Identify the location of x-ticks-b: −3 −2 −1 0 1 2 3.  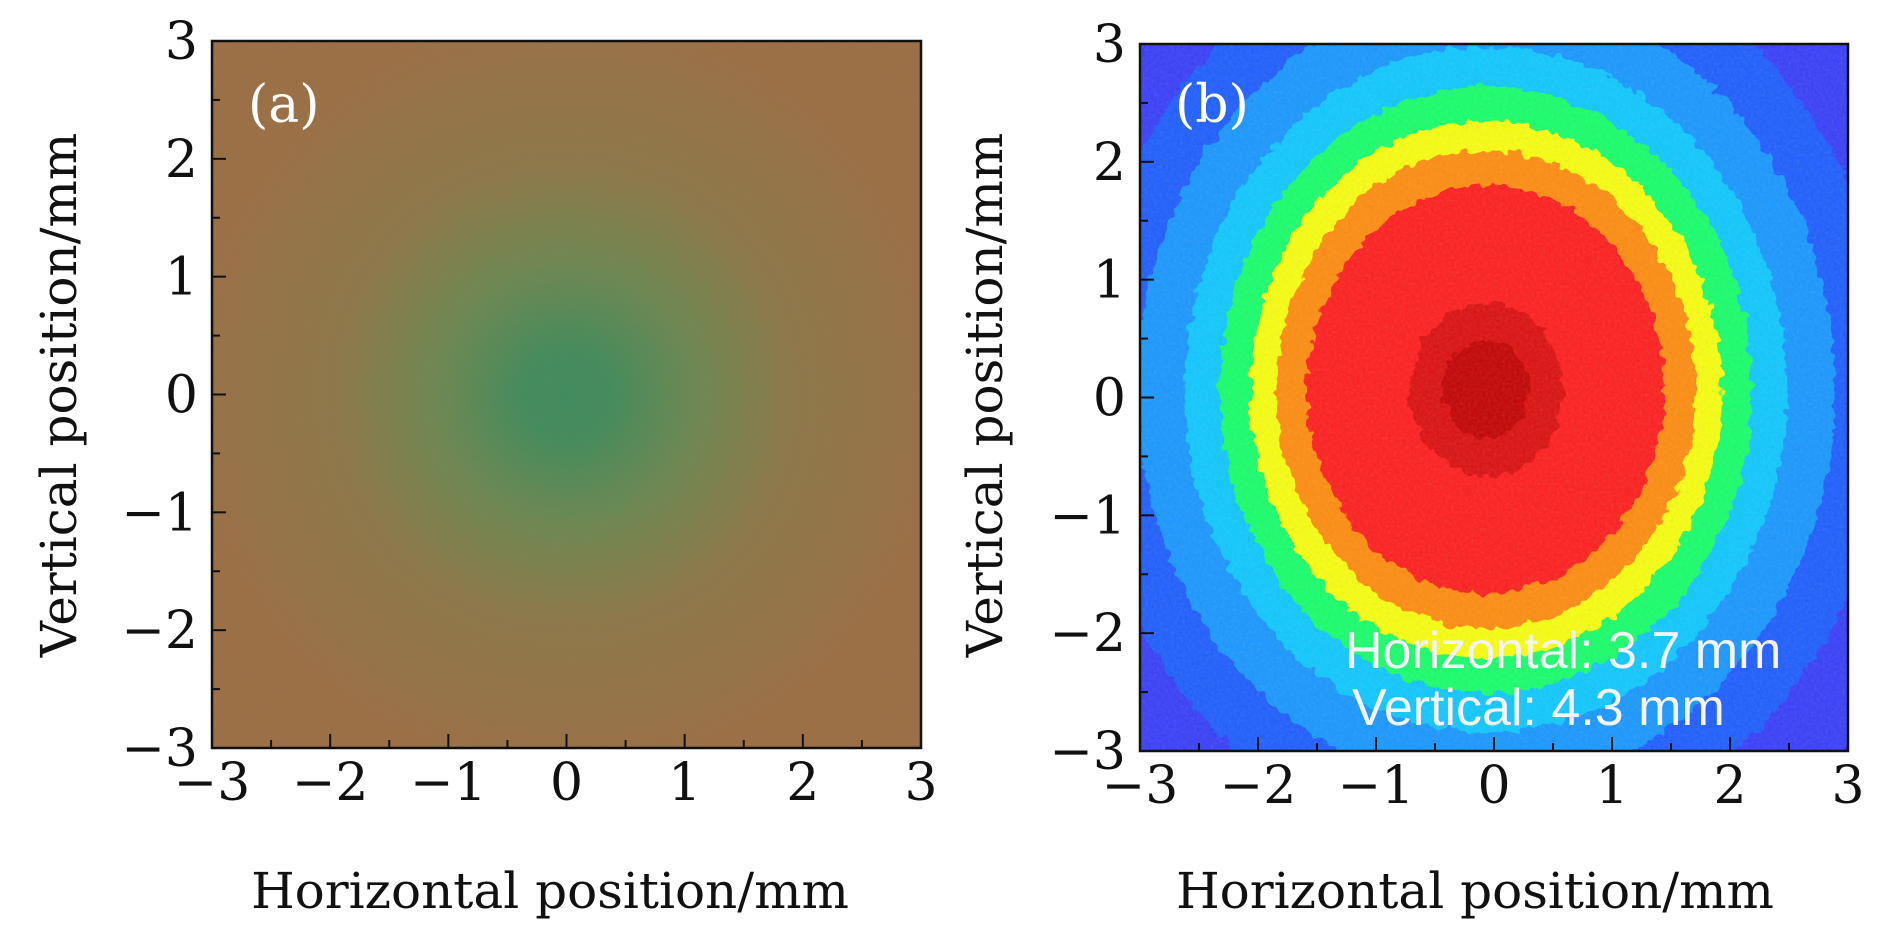
(1483, 776).